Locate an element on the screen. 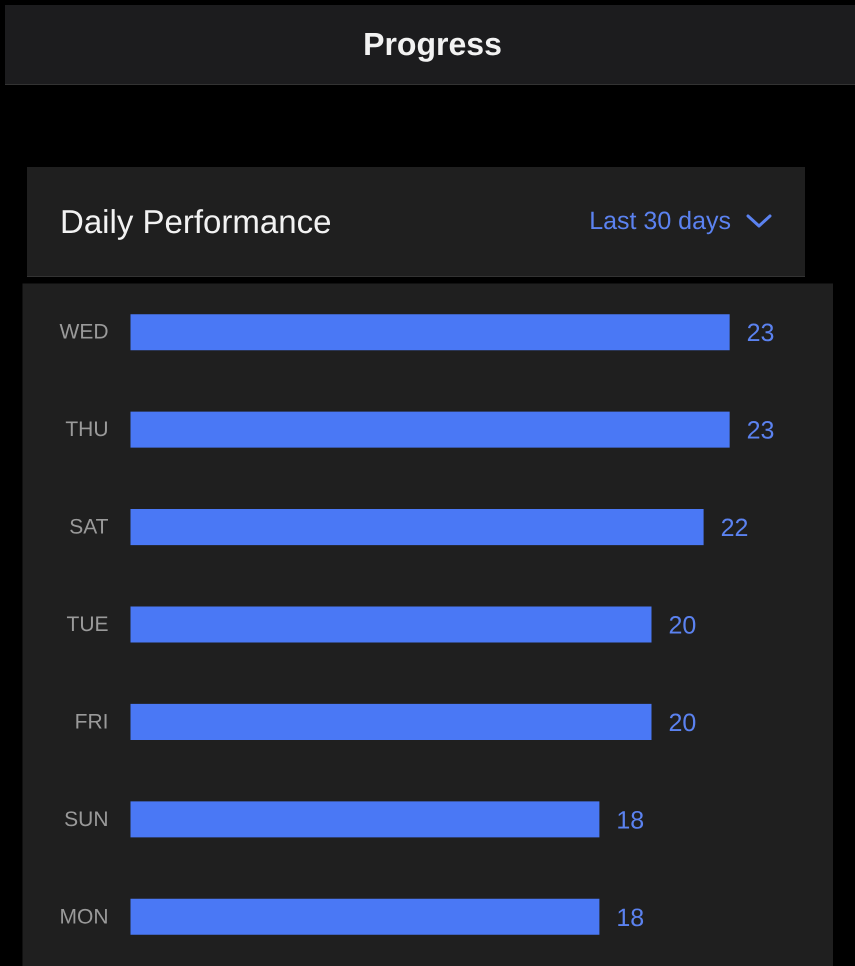 The image size is (855, 966). y-tick-label: THU is located at coordinates (87, 430).